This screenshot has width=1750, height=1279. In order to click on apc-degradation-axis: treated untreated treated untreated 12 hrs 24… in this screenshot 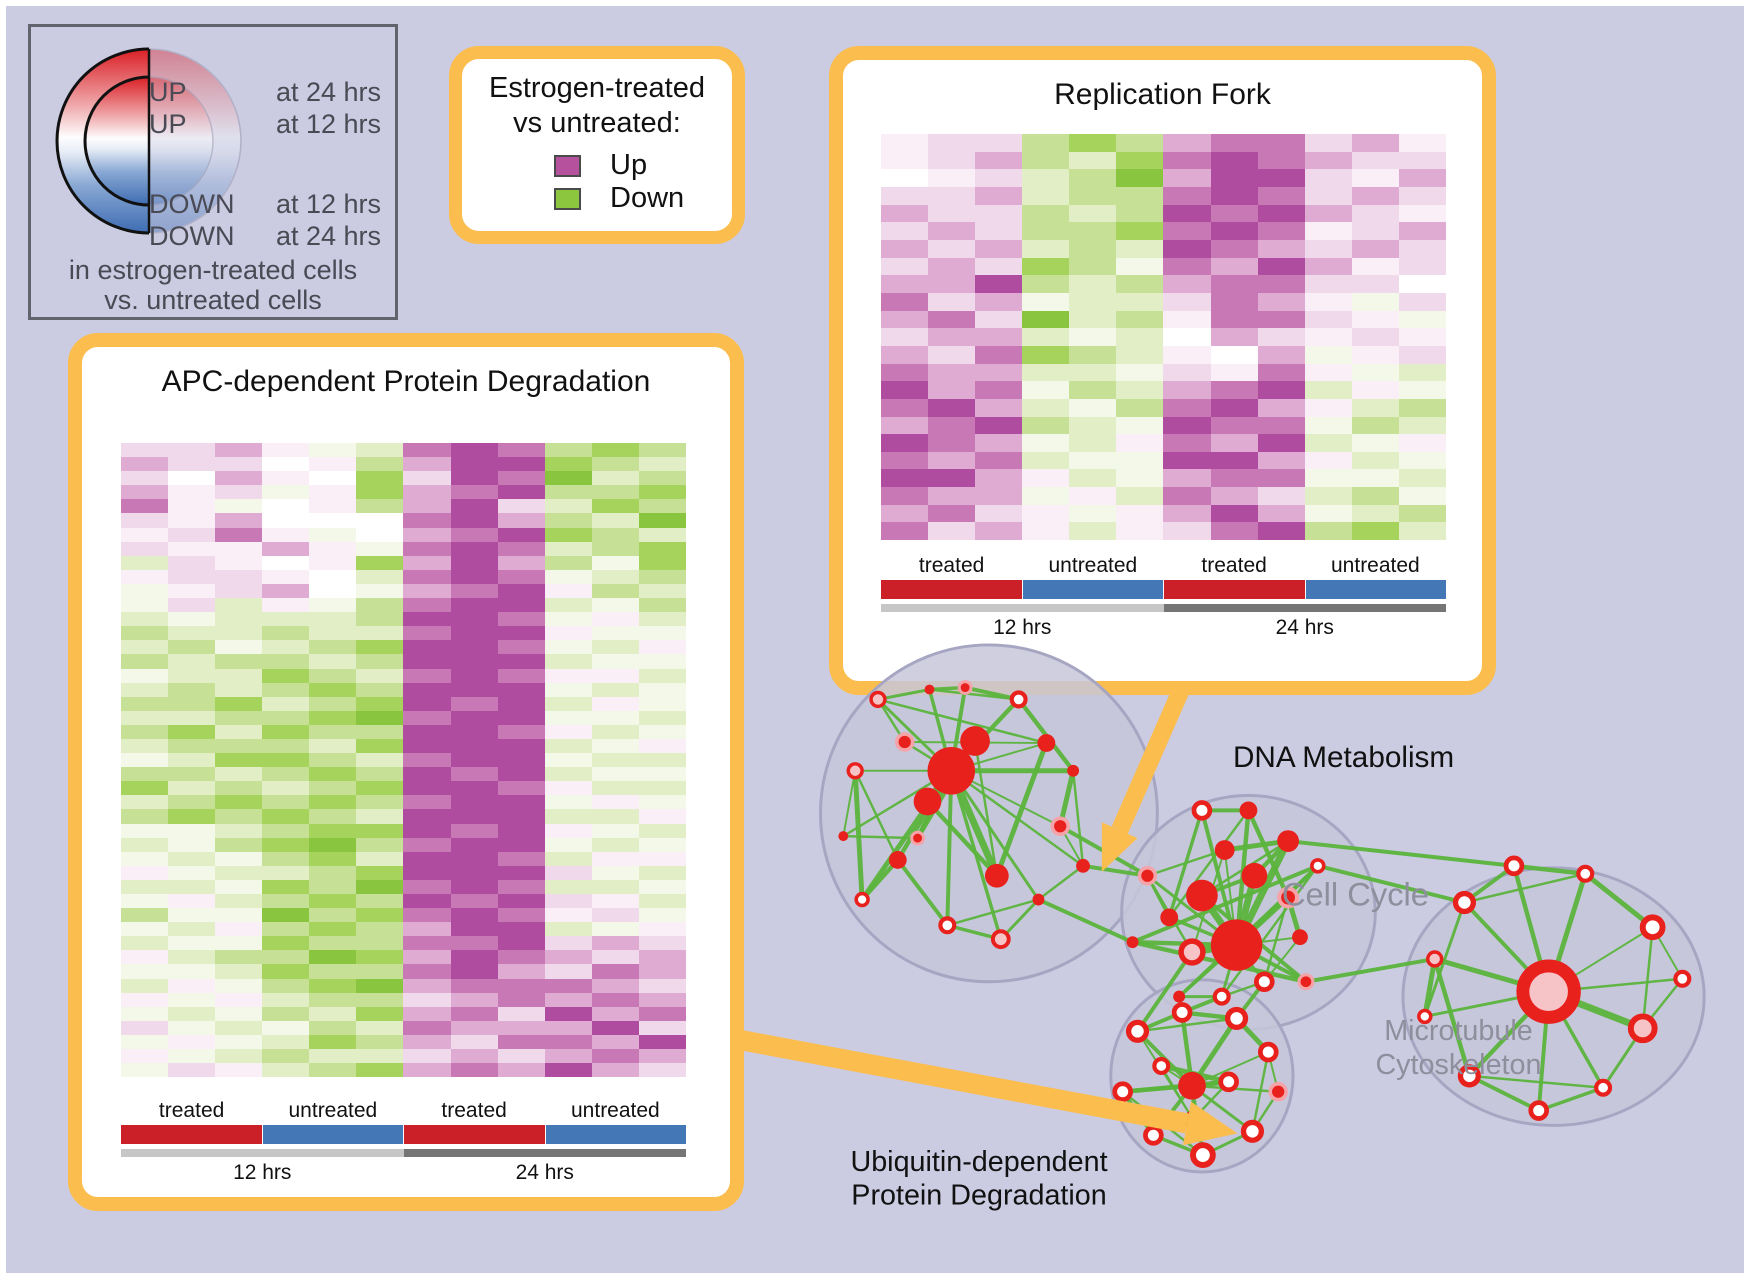, I will do `click(403, 1144)`.